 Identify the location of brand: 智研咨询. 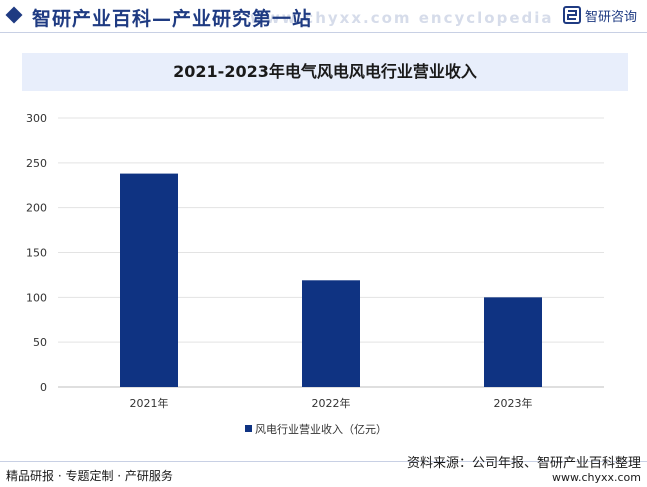
(599, 15).